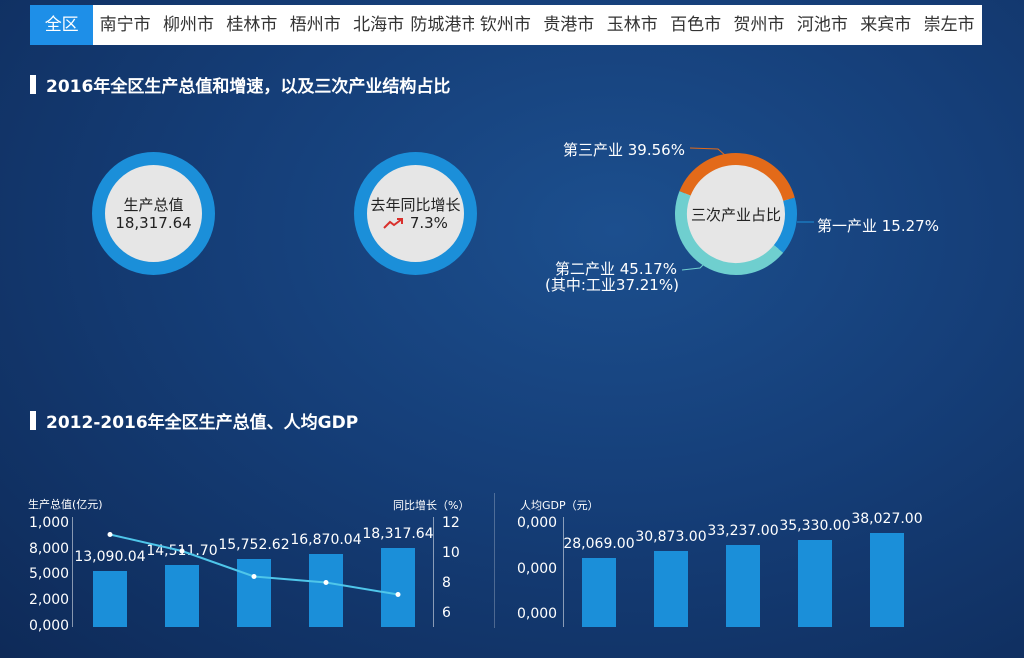 The height and width of the screenshot is (658, 1024). Describe the element at coordinates (814, 526) in the screenshot. I see `per-capita-bar-label: 35,330.00` at that location.